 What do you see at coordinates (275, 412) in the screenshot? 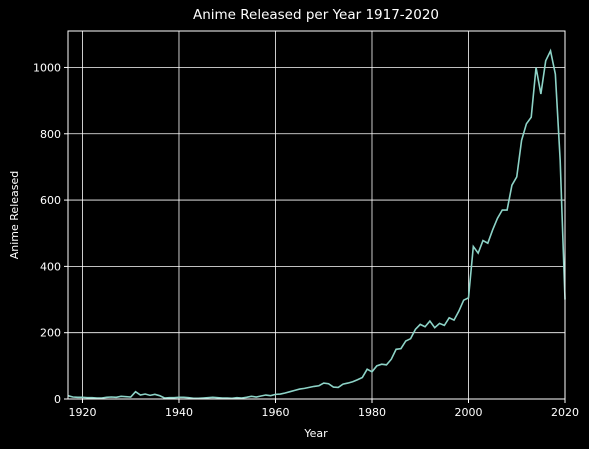
I see `x-tick-label: 1960` at bounding box center [275, 412].